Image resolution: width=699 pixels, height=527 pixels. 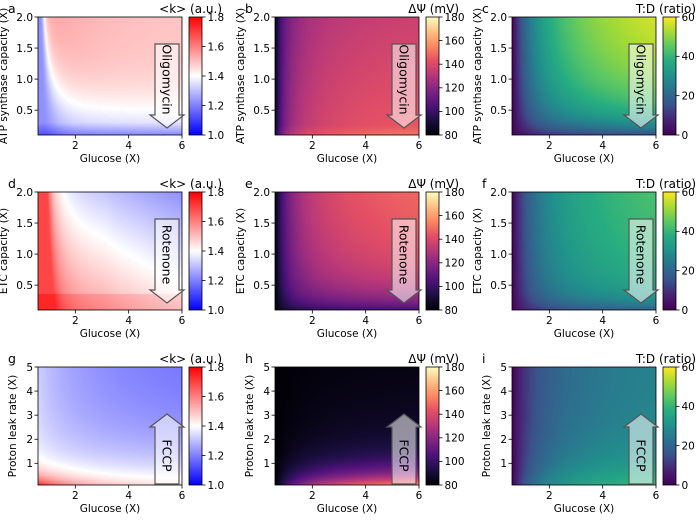 I want to click on colorbar-label: T:D (ratio), so click(x=665, y=9).